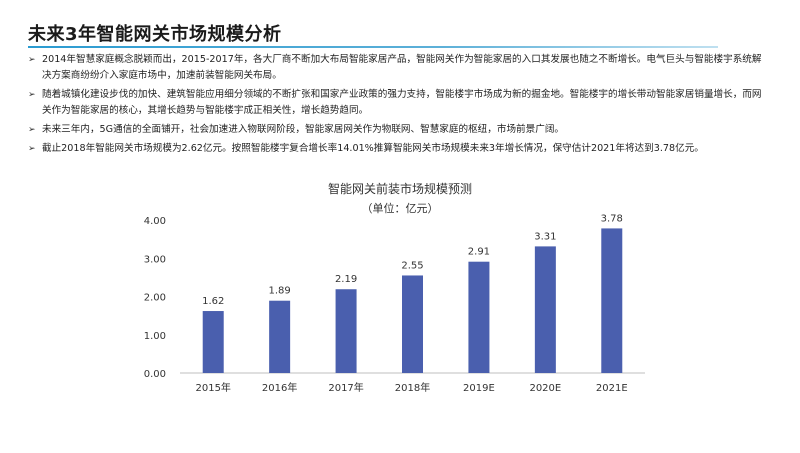 This screenshot has width=800, height=453. What do you see at coordinates (400, 188) in the screenshot?
I see `chart-title: 智能网关前装市场规模预测` at bounding box center [400, 188].